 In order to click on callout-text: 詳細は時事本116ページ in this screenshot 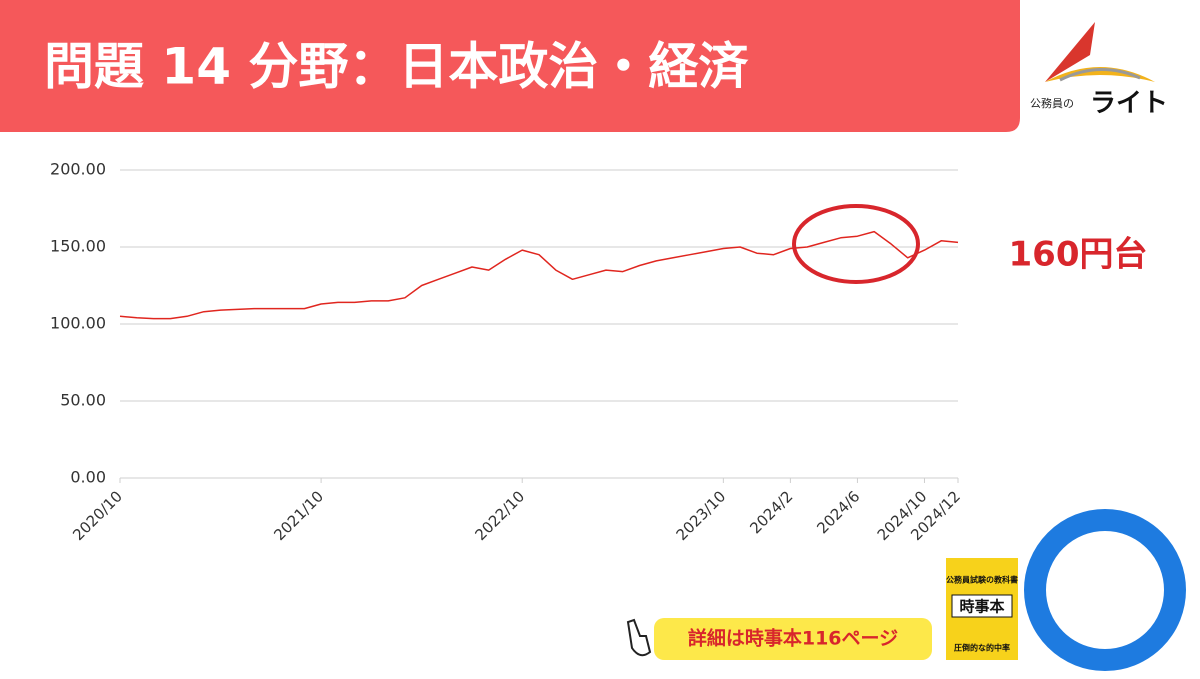, I will do `click(793, 638)`.